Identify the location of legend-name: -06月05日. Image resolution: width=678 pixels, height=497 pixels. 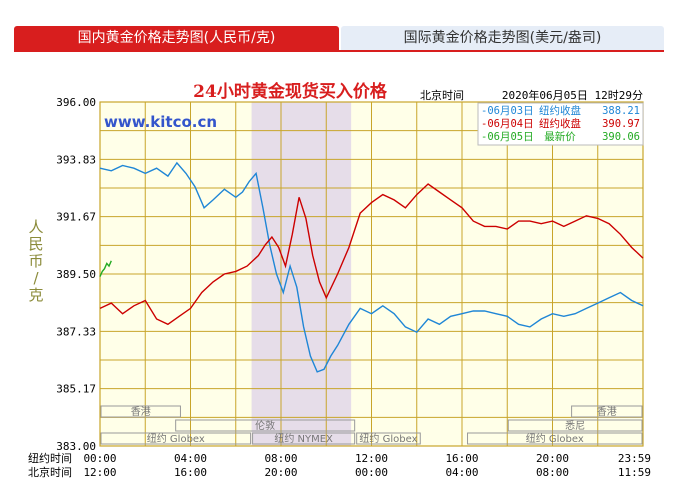
(507, 137).